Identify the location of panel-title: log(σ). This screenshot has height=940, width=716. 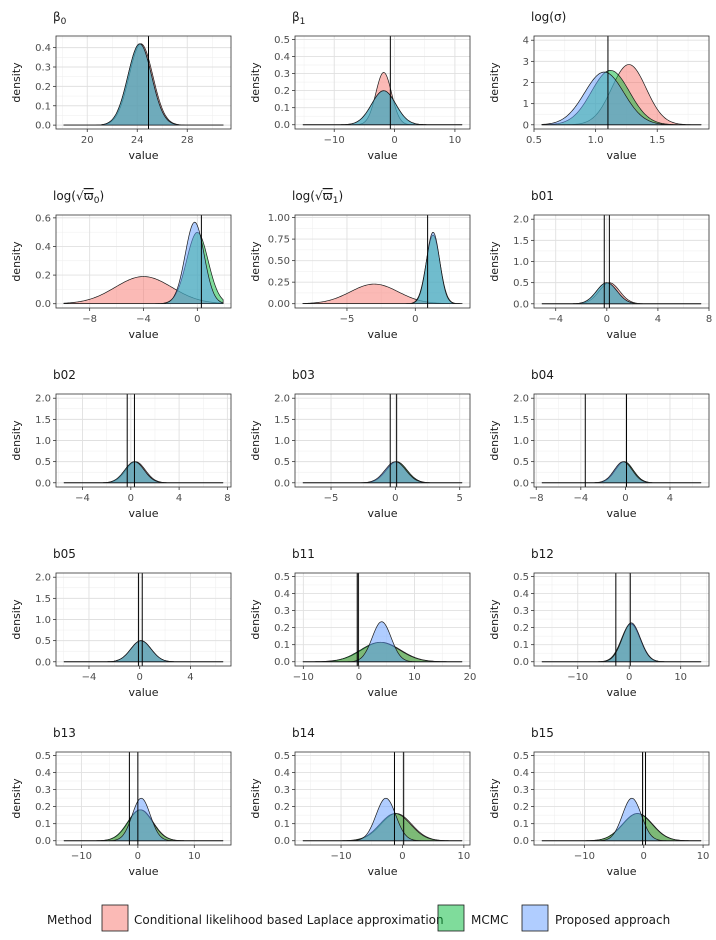
(548, 17).